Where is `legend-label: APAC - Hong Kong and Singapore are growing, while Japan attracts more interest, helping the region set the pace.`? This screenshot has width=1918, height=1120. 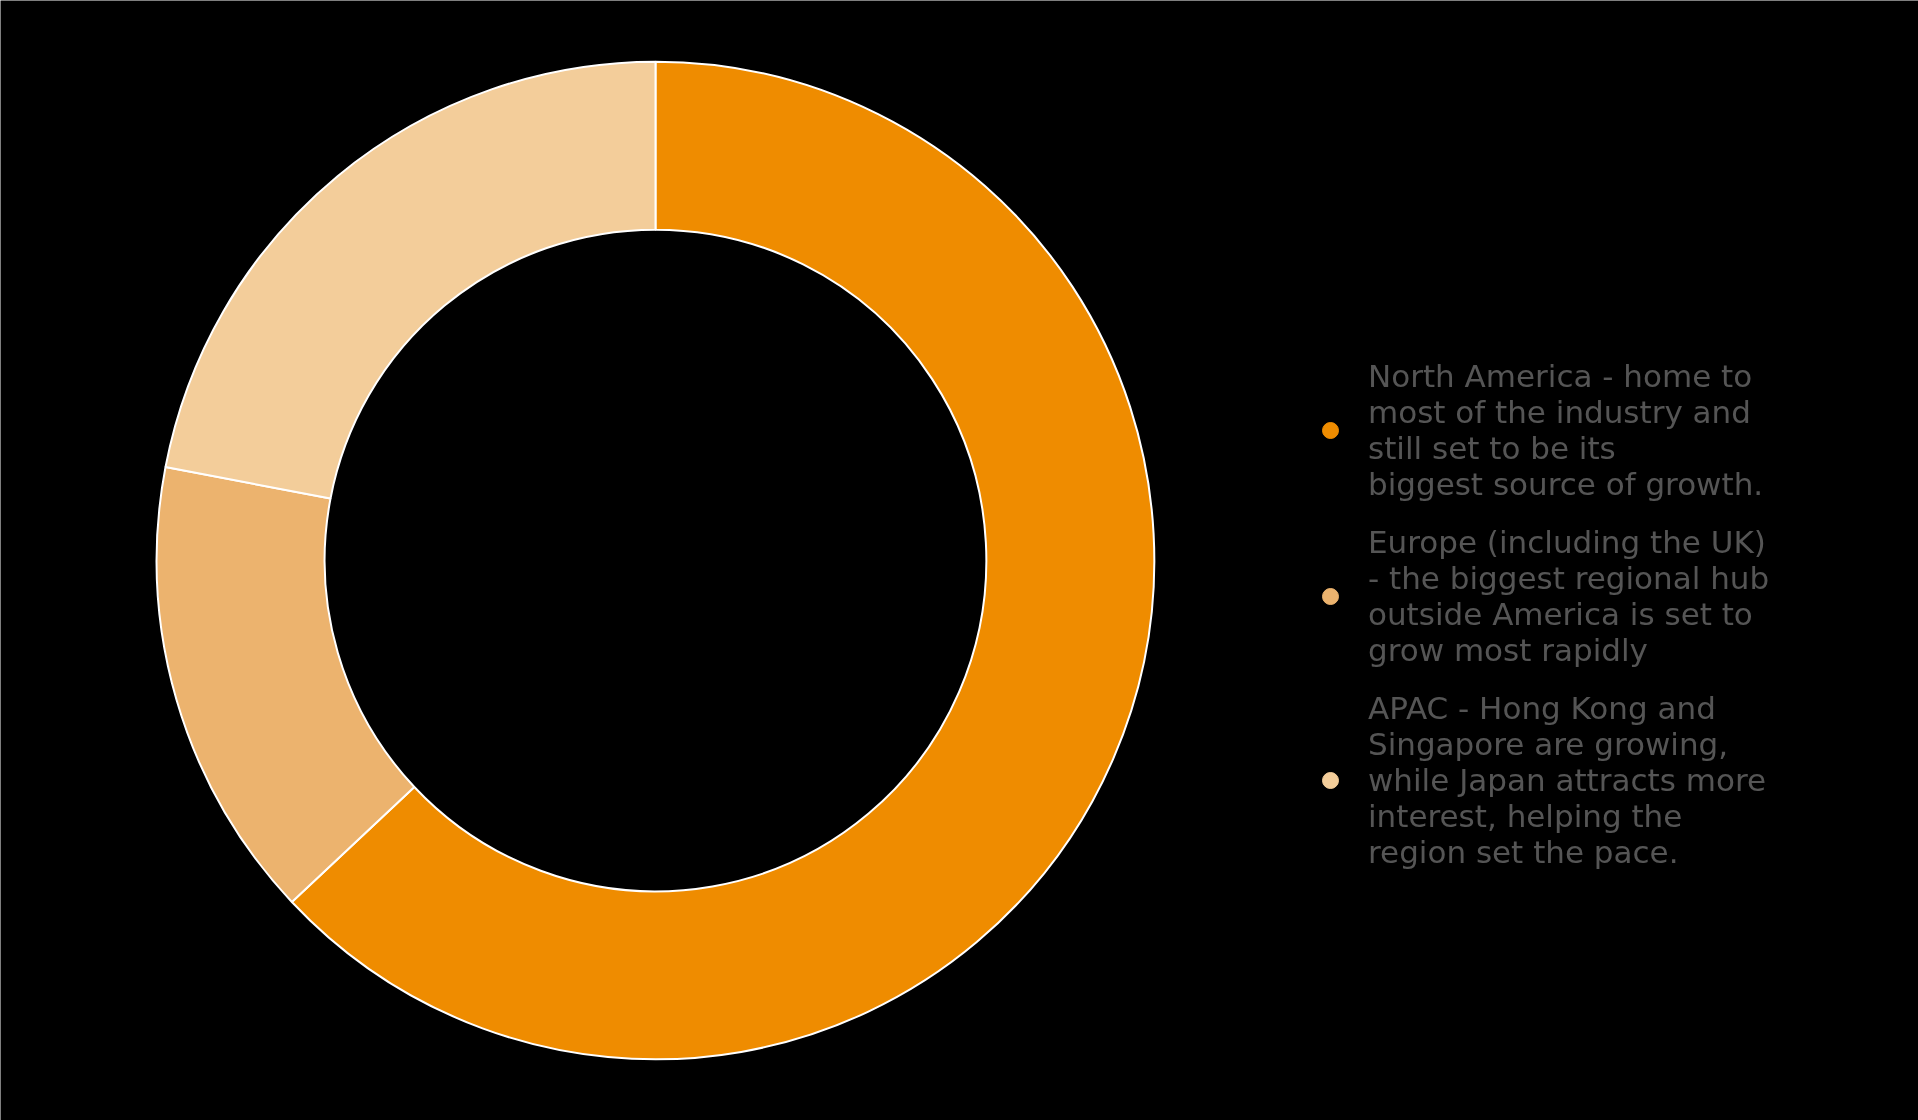 legend-label: APAC - Hong Kong and Singapore are growing, while Japan attracts more interest, helping the region set the pace. is located at coordinates (1567, 780).